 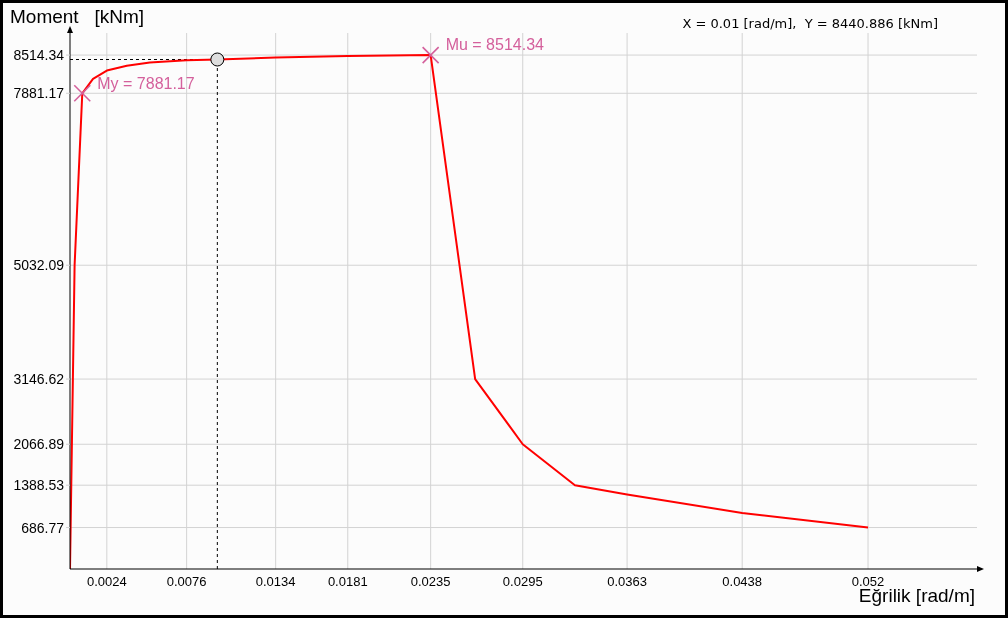 What do you see at coordinates (77, 17) in the screenshot?
I see `y-axis-title: Moment [kNm]` at bounding box center [77, 17].